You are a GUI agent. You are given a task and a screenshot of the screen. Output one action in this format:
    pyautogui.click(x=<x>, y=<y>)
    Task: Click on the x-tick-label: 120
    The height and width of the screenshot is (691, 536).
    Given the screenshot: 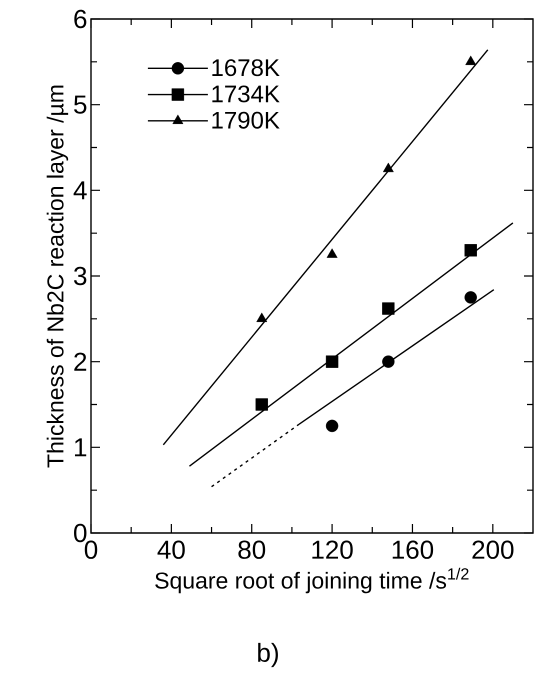 What is the action you would take?
    pyautogui.click(x=332, y=549)
    